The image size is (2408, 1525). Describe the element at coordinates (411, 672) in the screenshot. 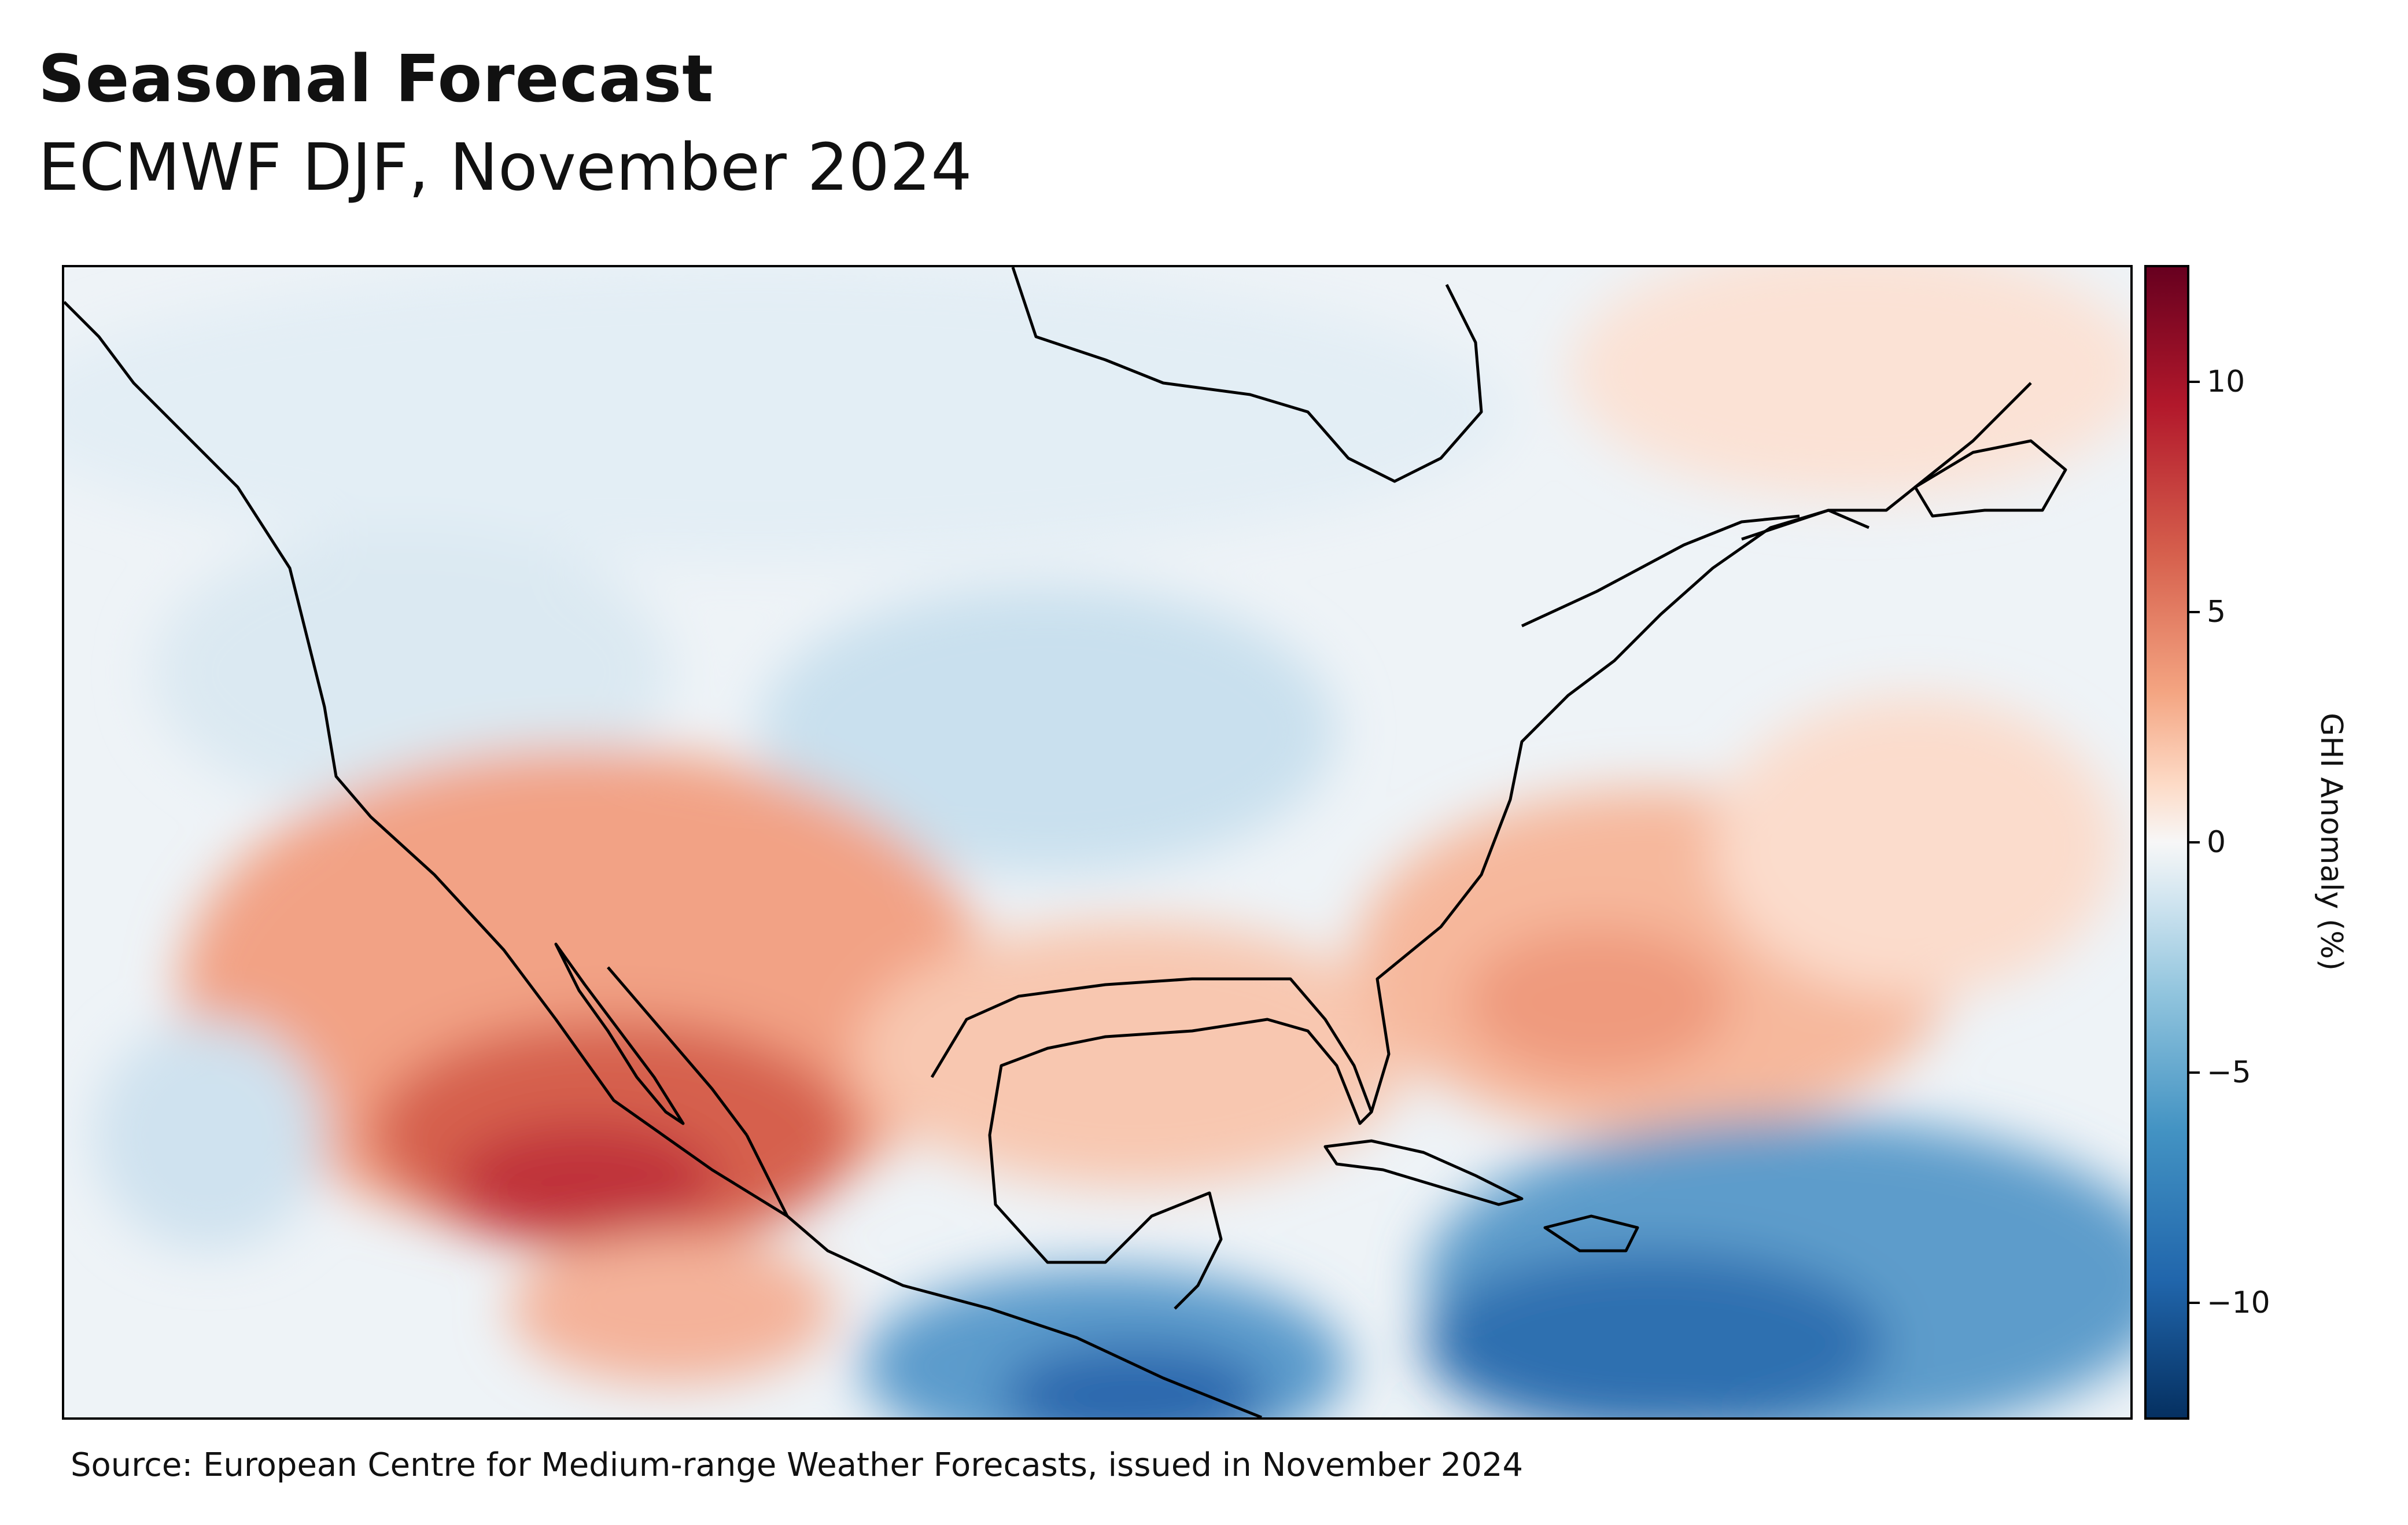

I see `anomaly-west-canada-cool` at that location.